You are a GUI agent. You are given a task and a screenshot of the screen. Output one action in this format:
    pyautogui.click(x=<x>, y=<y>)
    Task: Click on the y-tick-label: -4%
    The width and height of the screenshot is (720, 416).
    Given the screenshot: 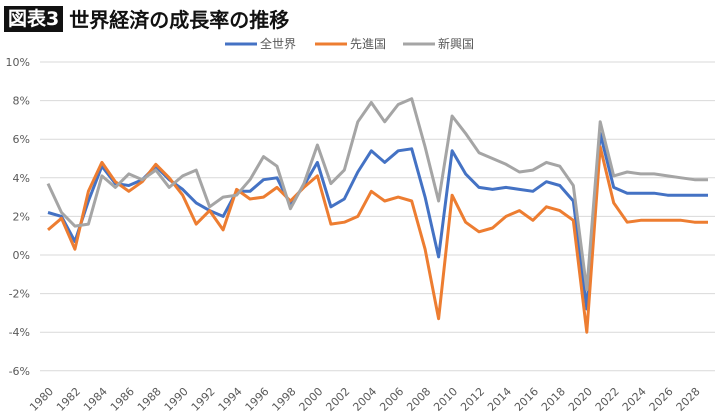 What is the action you would take?
    pyautogui.click(x=19, y=332)
    